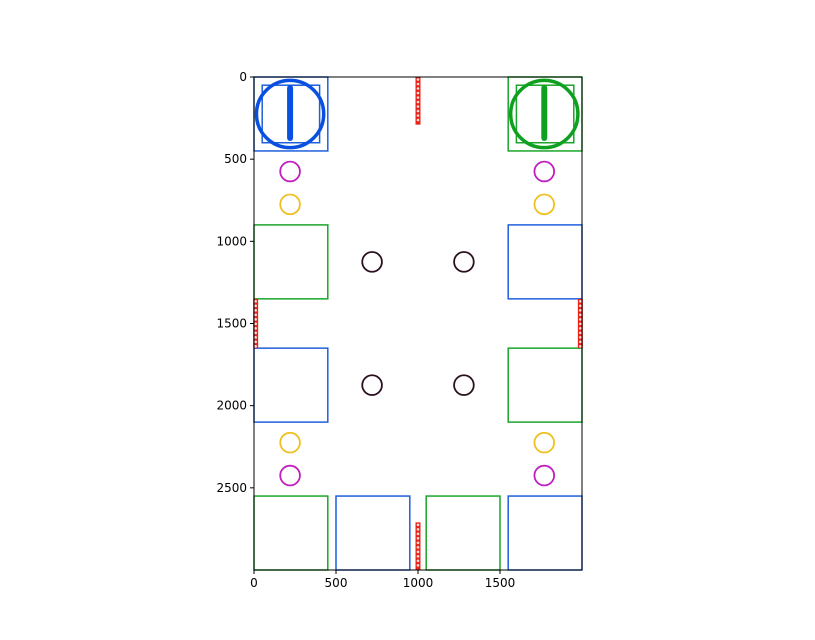 The height and width of the screenshot is (640, 815). Describe the element at coordinates (231, 241) in the screenshot. I see `y-tick-label: 1000` at that location.